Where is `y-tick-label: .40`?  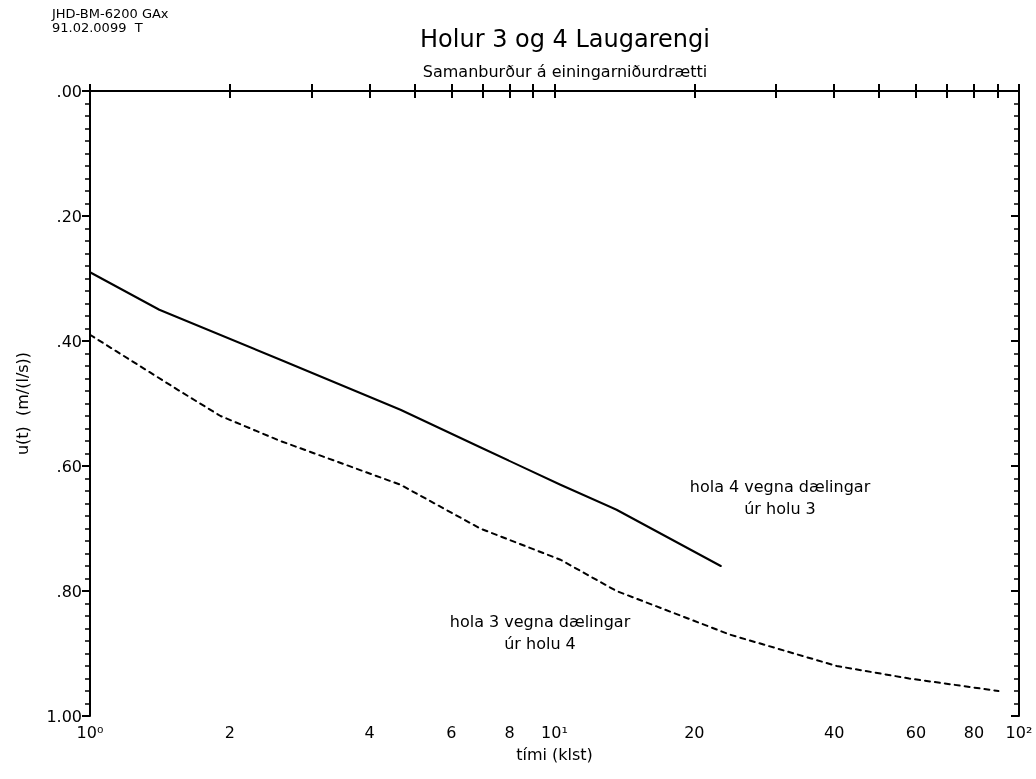
y-tick-label: .40 is located at coordinates (69, 341).